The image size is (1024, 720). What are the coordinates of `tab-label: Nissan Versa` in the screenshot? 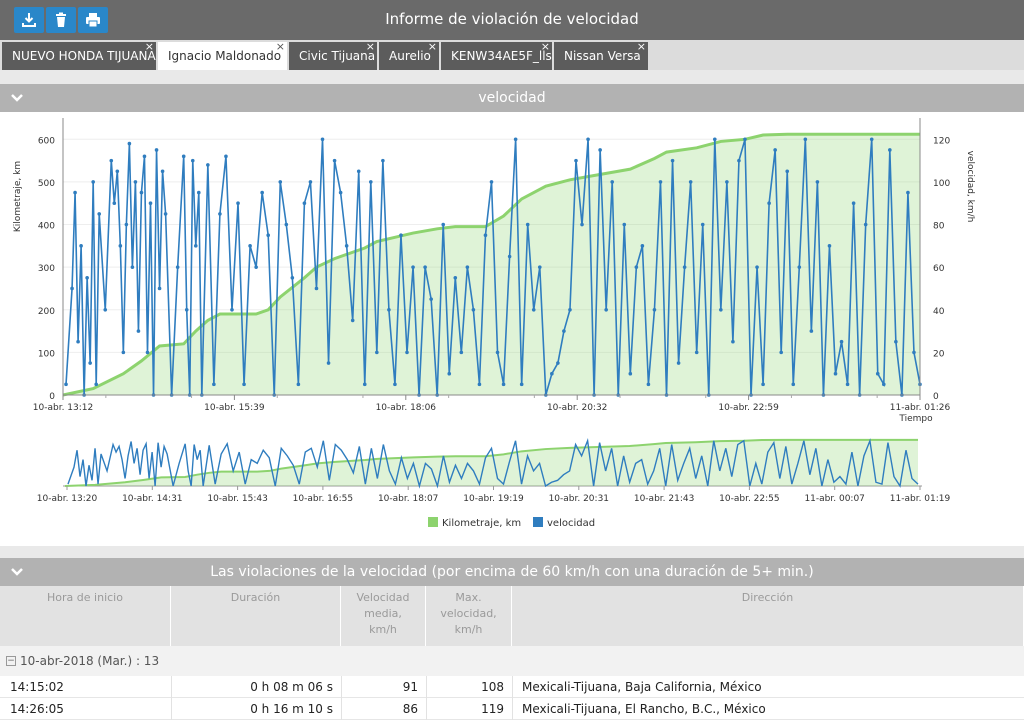 It's located at (602, 56).